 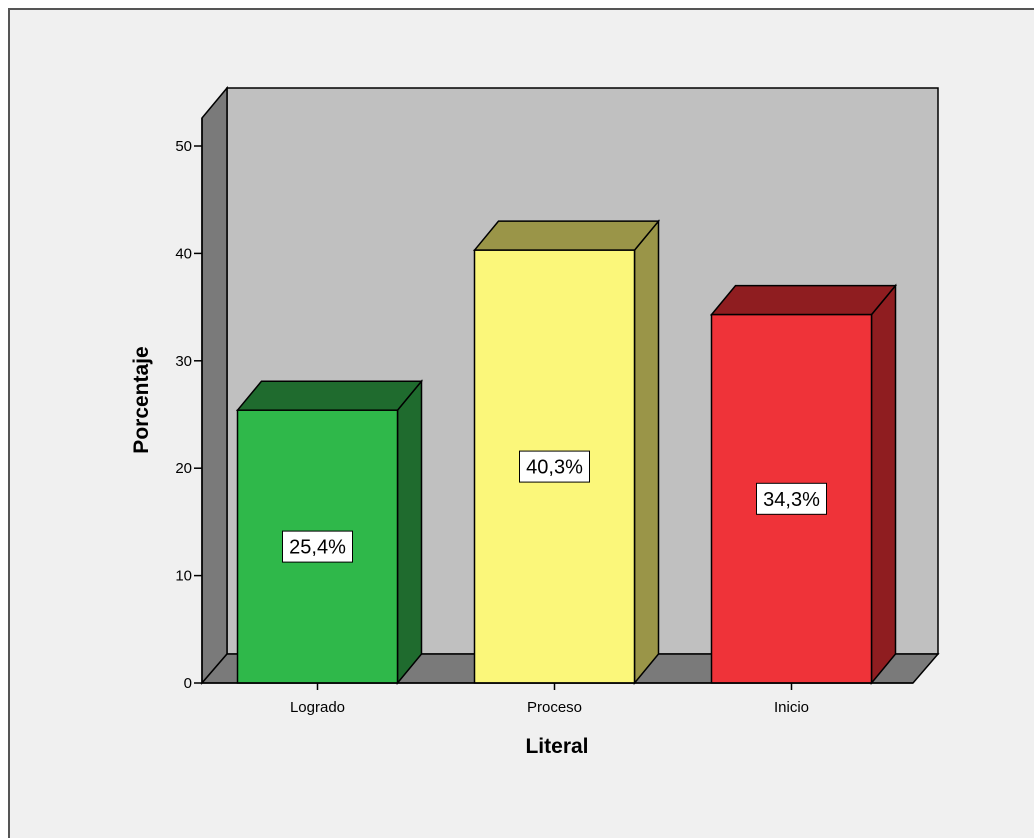 I want to click on x-axis: Logrado Proceso Inicio, so click(x=557, y=699).